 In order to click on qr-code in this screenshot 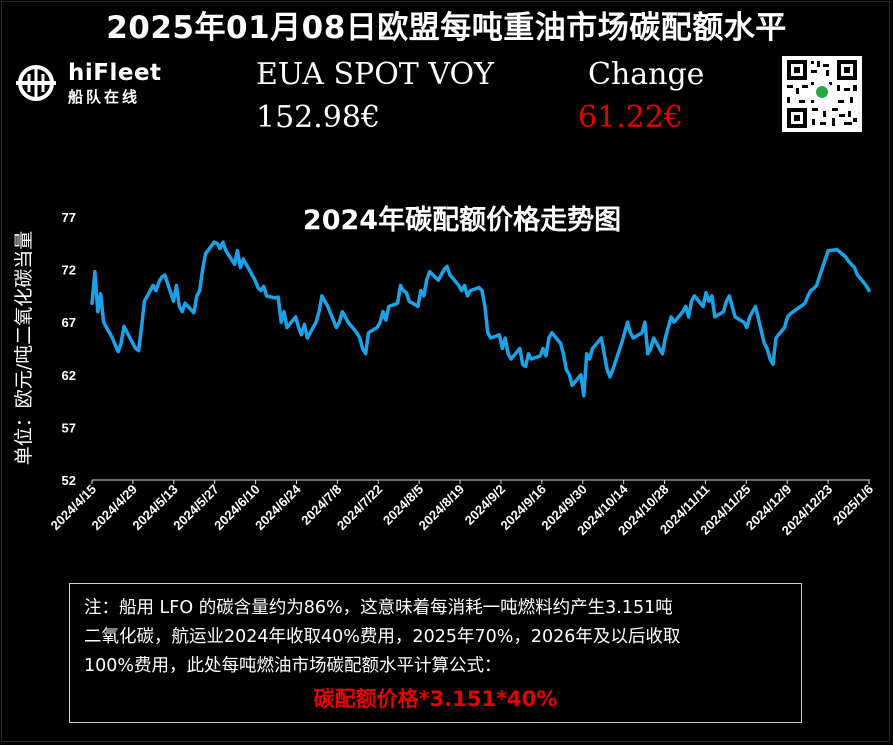, I will do `click(822, 94)`.